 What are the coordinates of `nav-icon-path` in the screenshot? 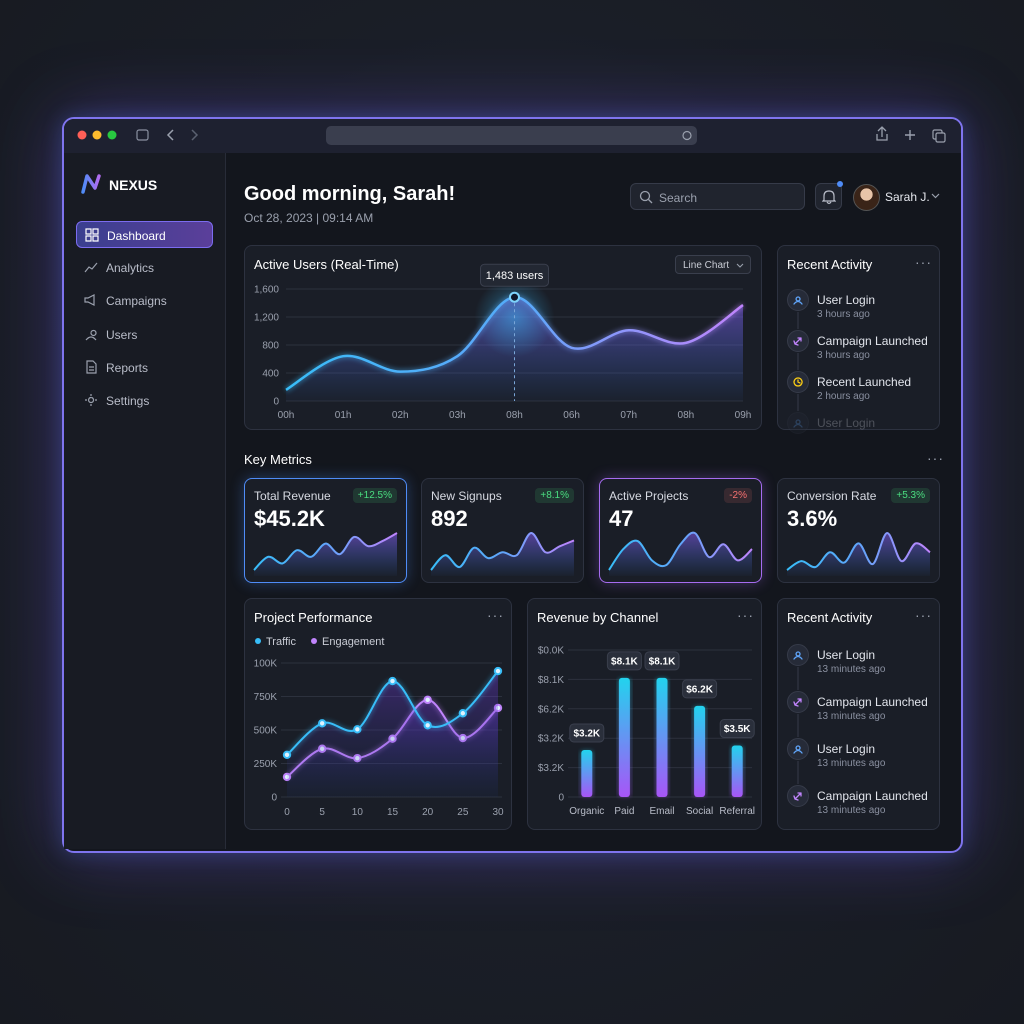 It's located at (91, 400).